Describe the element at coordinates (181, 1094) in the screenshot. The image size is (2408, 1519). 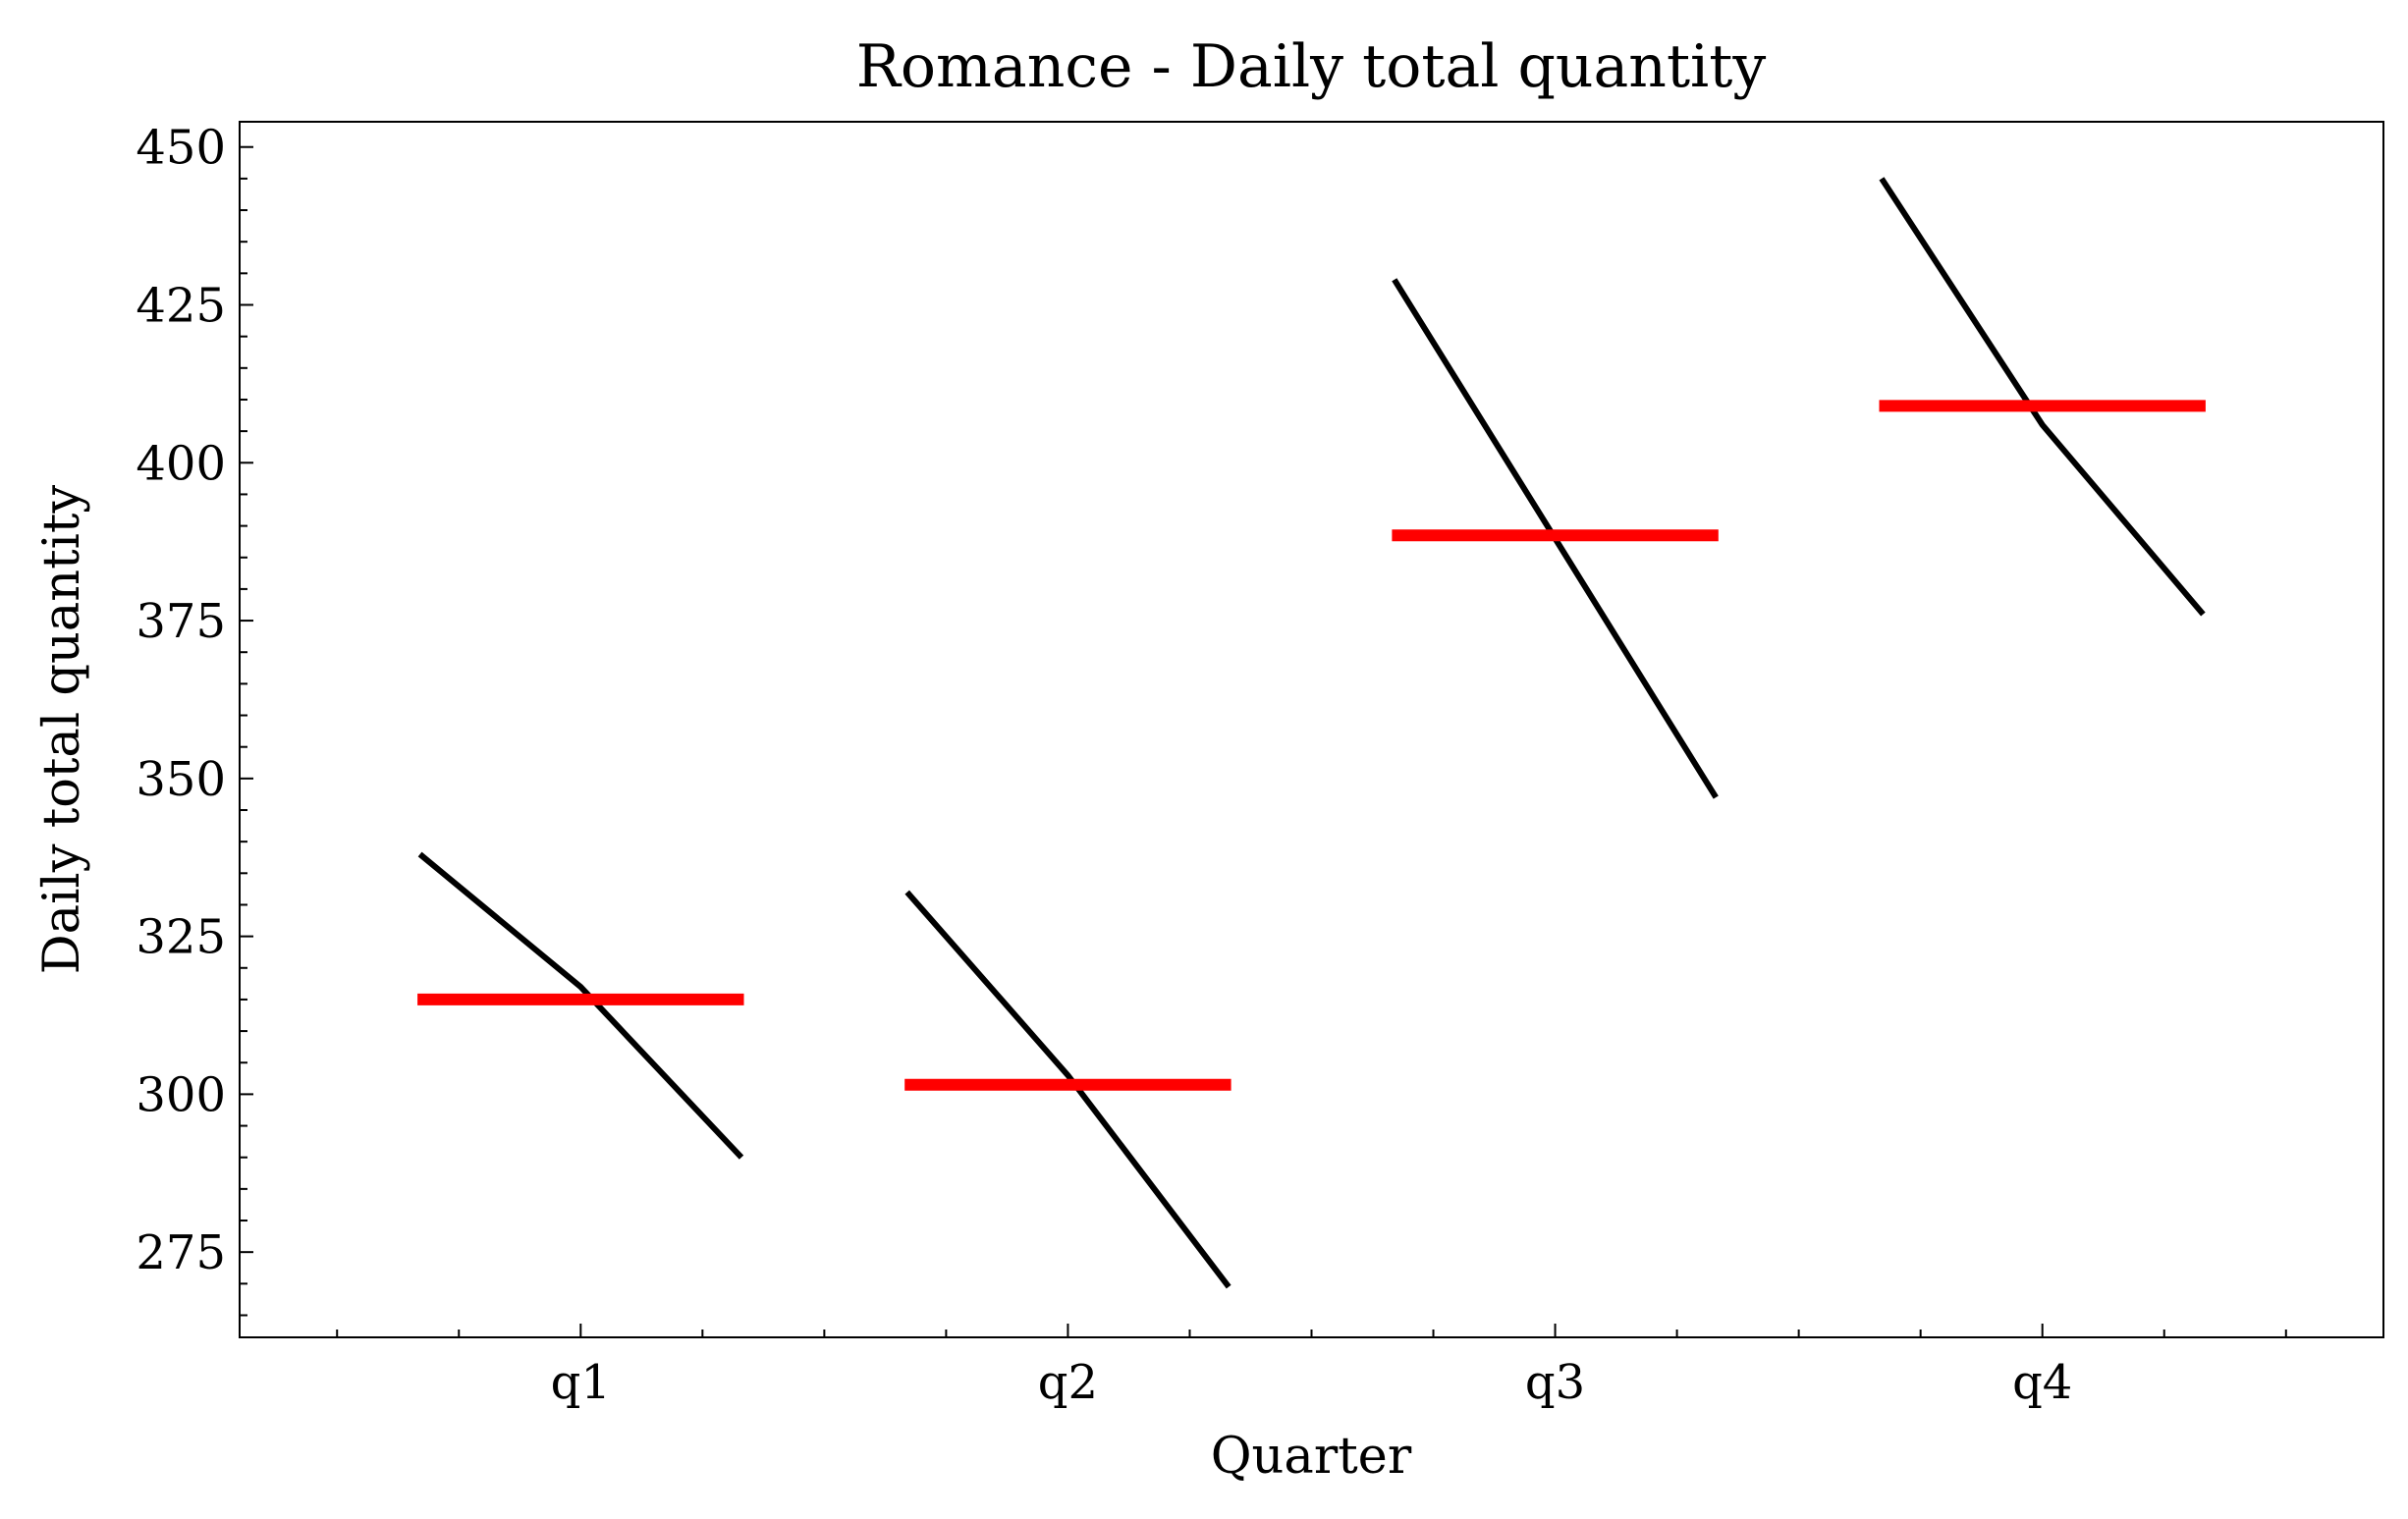
I see `y-tick-label: 300` at that location.